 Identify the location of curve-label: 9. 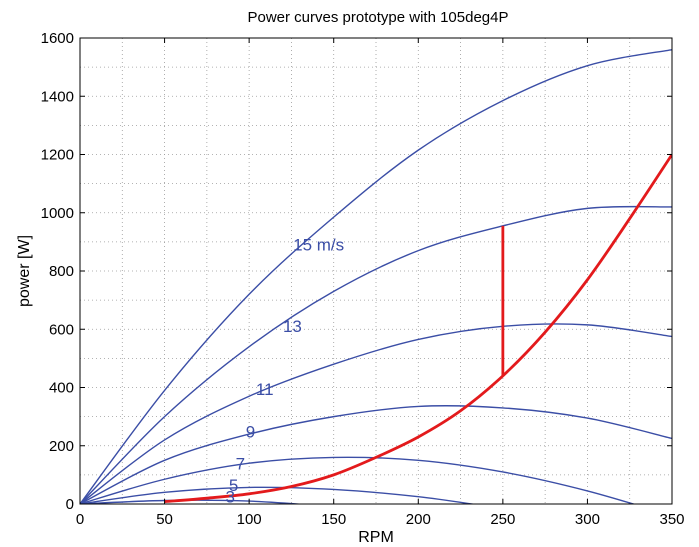
(250, 432).